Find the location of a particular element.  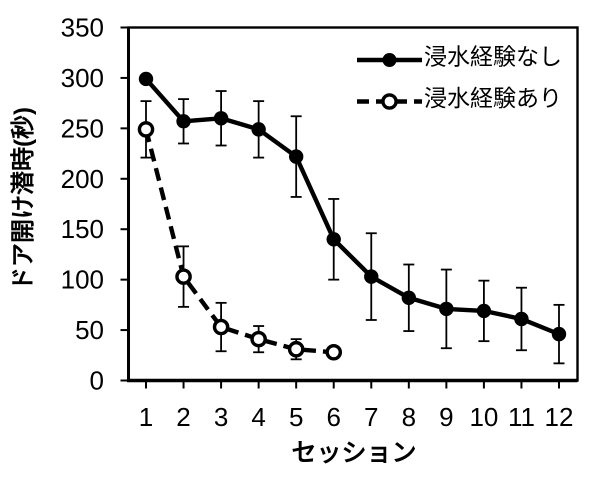

legend-filled-circle-marker is located at coordinates (389, 60).